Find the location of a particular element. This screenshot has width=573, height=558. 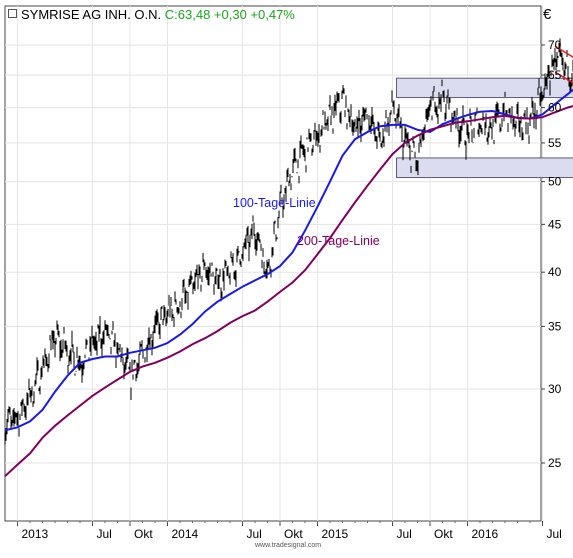

source-label: www.tradesignal.com is located at coordinates (288, 545).